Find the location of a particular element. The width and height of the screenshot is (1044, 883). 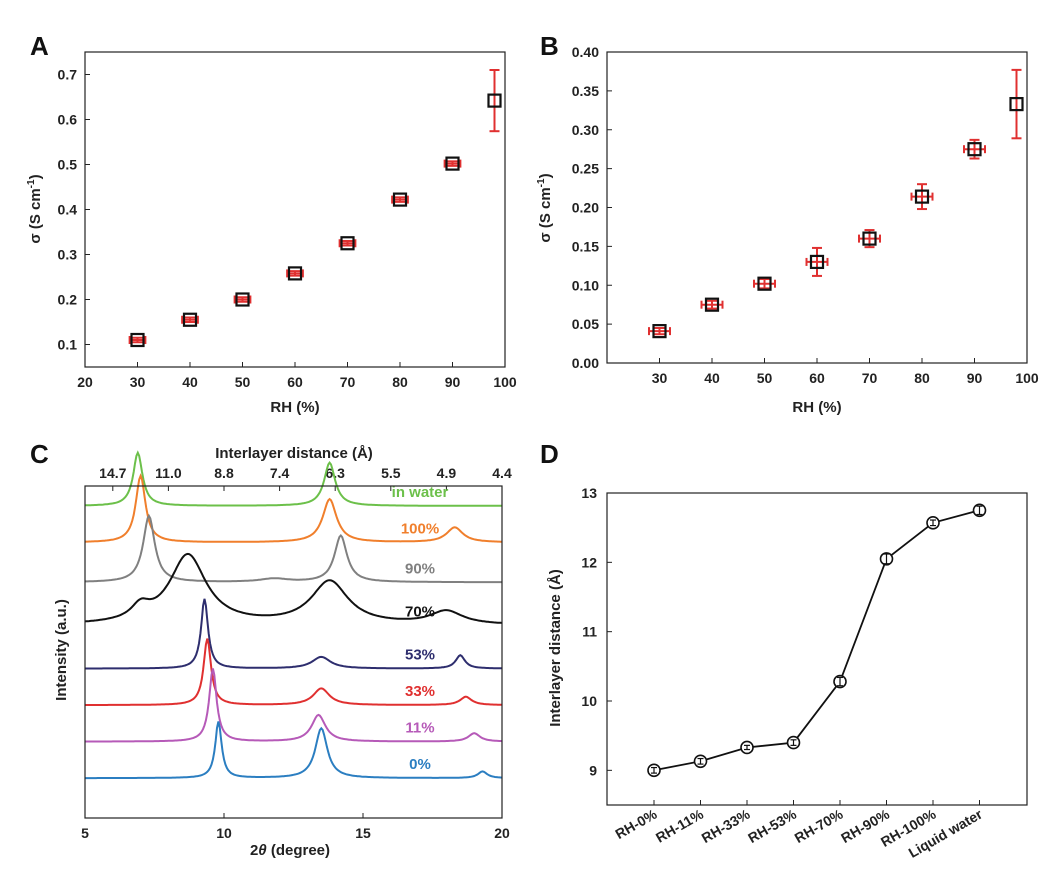

panel-c-legend-label: 53% is located at coordinates (420, 655).